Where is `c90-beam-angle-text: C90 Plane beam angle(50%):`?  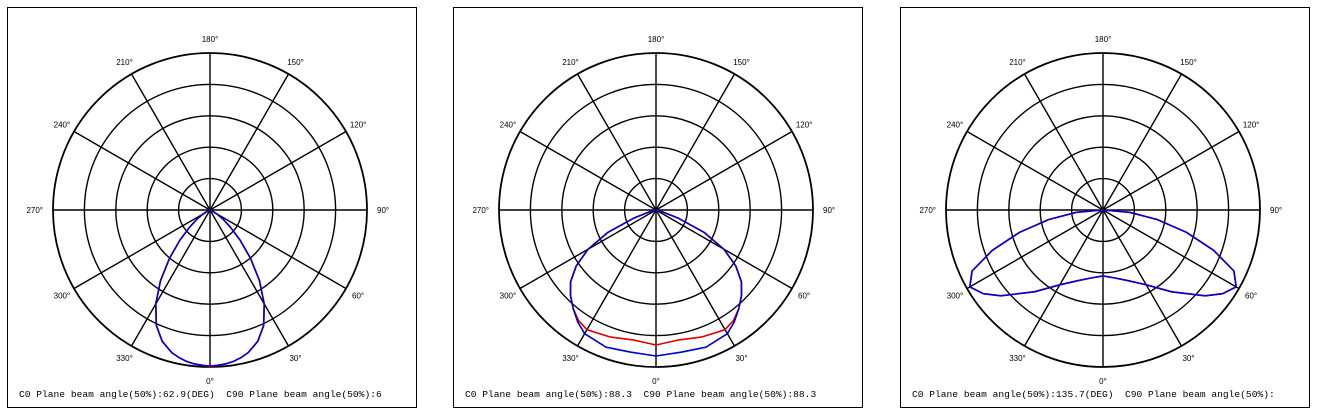
c90-beam-angle-text: C90 Plane beam angle(50%): is located at coordinates (1200, 394).